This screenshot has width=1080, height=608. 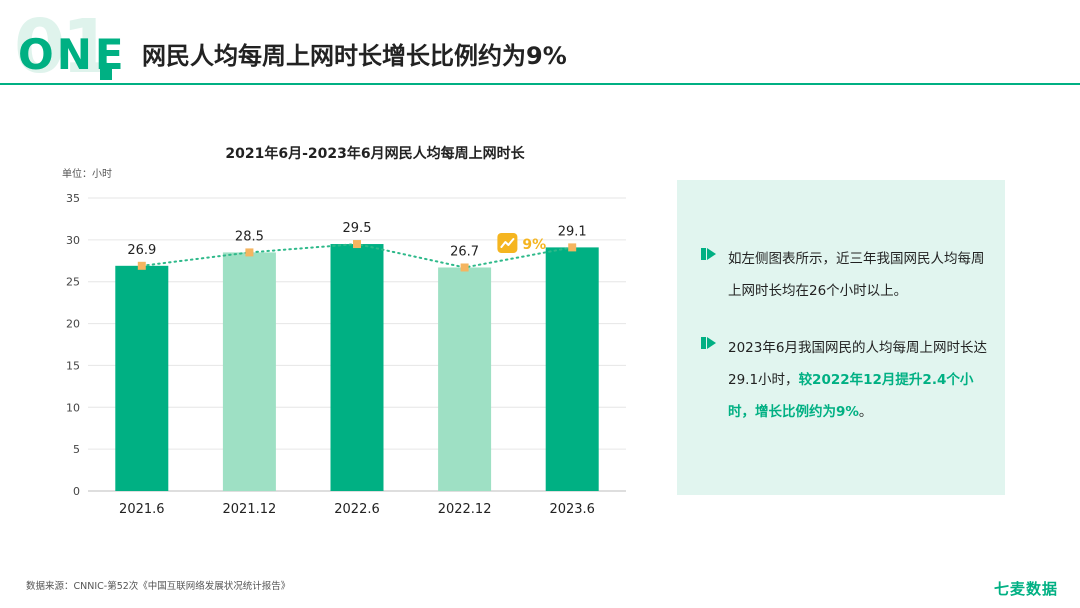 I want to click on chart-unit-label: 单位：小时, so click(x=87, y=174).